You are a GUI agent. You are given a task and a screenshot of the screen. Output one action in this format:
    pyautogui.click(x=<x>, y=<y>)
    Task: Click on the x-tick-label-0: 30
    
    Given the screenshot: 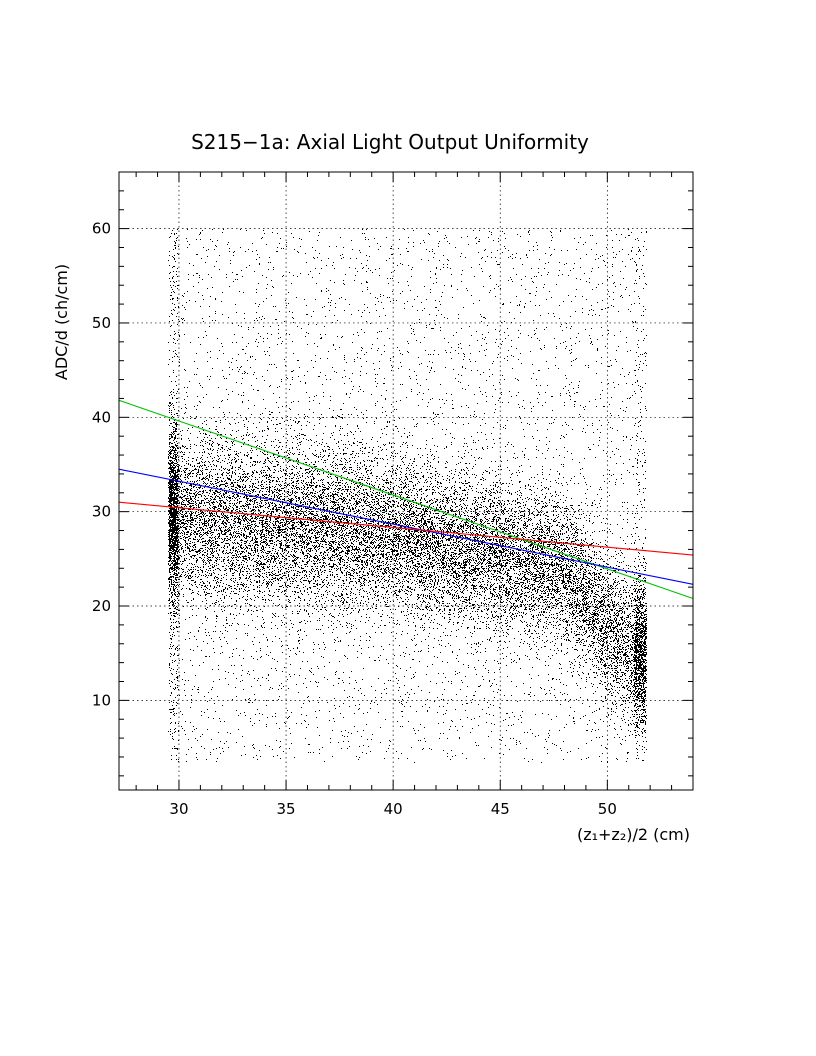 What is the action you would take?
    pyautogui.click(x=178, y=809)
    